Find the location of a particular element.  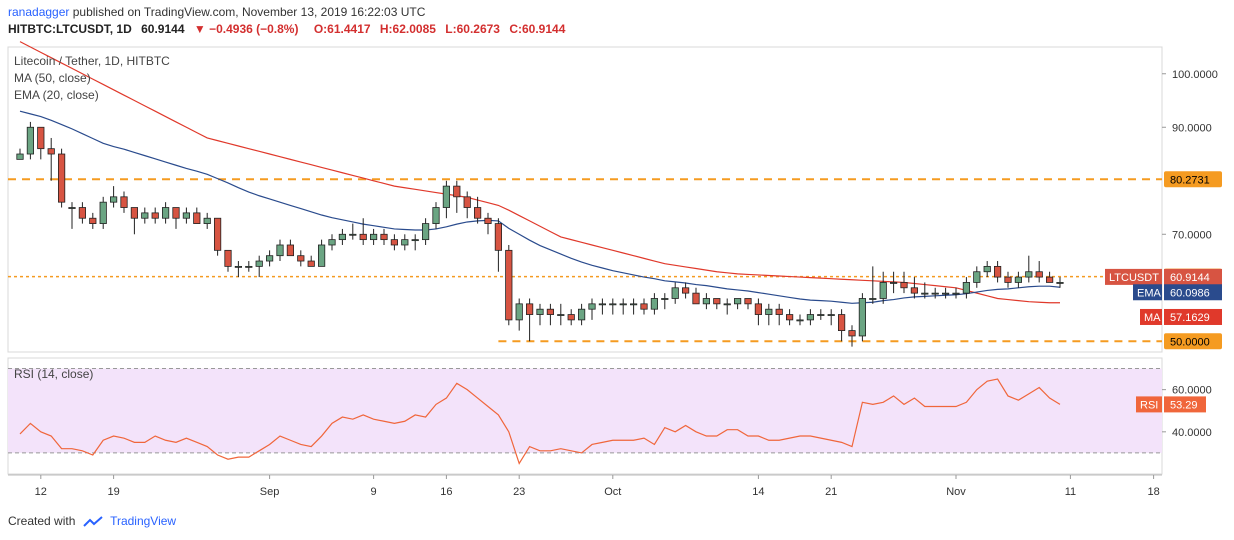

tradingview-link: TradingView is located at coordinates (143, 521).